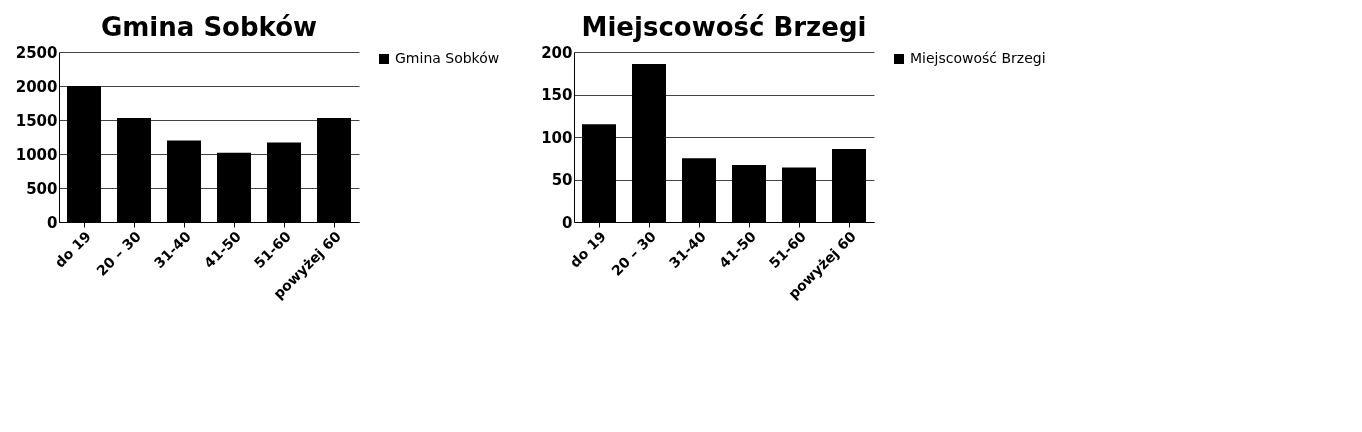  Describe the element at coordinates (447, 58) in the screenshot. I see `legend-label: Gmina Sobków` at that location.